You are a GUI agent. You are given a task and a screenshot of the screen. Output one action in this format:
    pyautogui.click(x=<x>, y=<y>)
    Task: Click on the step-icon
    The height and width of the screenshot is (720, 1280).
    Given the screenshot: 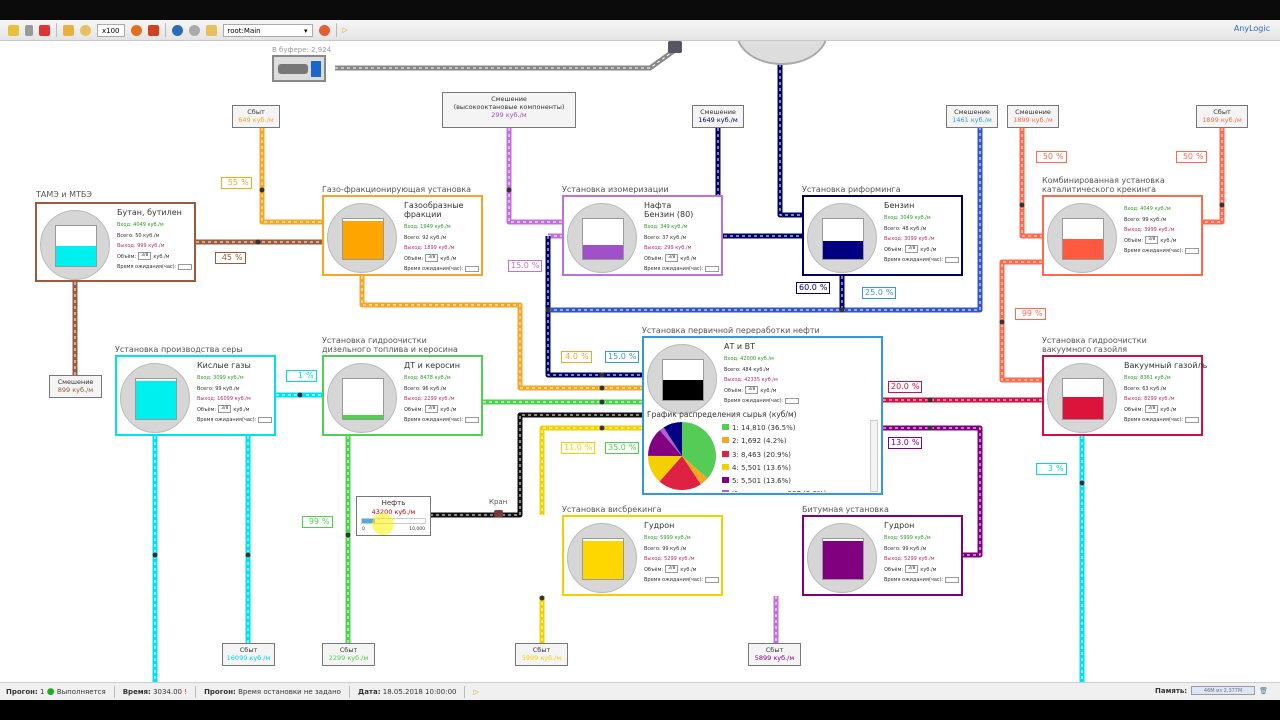 What is the action you would take?
    pyautogui.click(x=29, y=30)
    